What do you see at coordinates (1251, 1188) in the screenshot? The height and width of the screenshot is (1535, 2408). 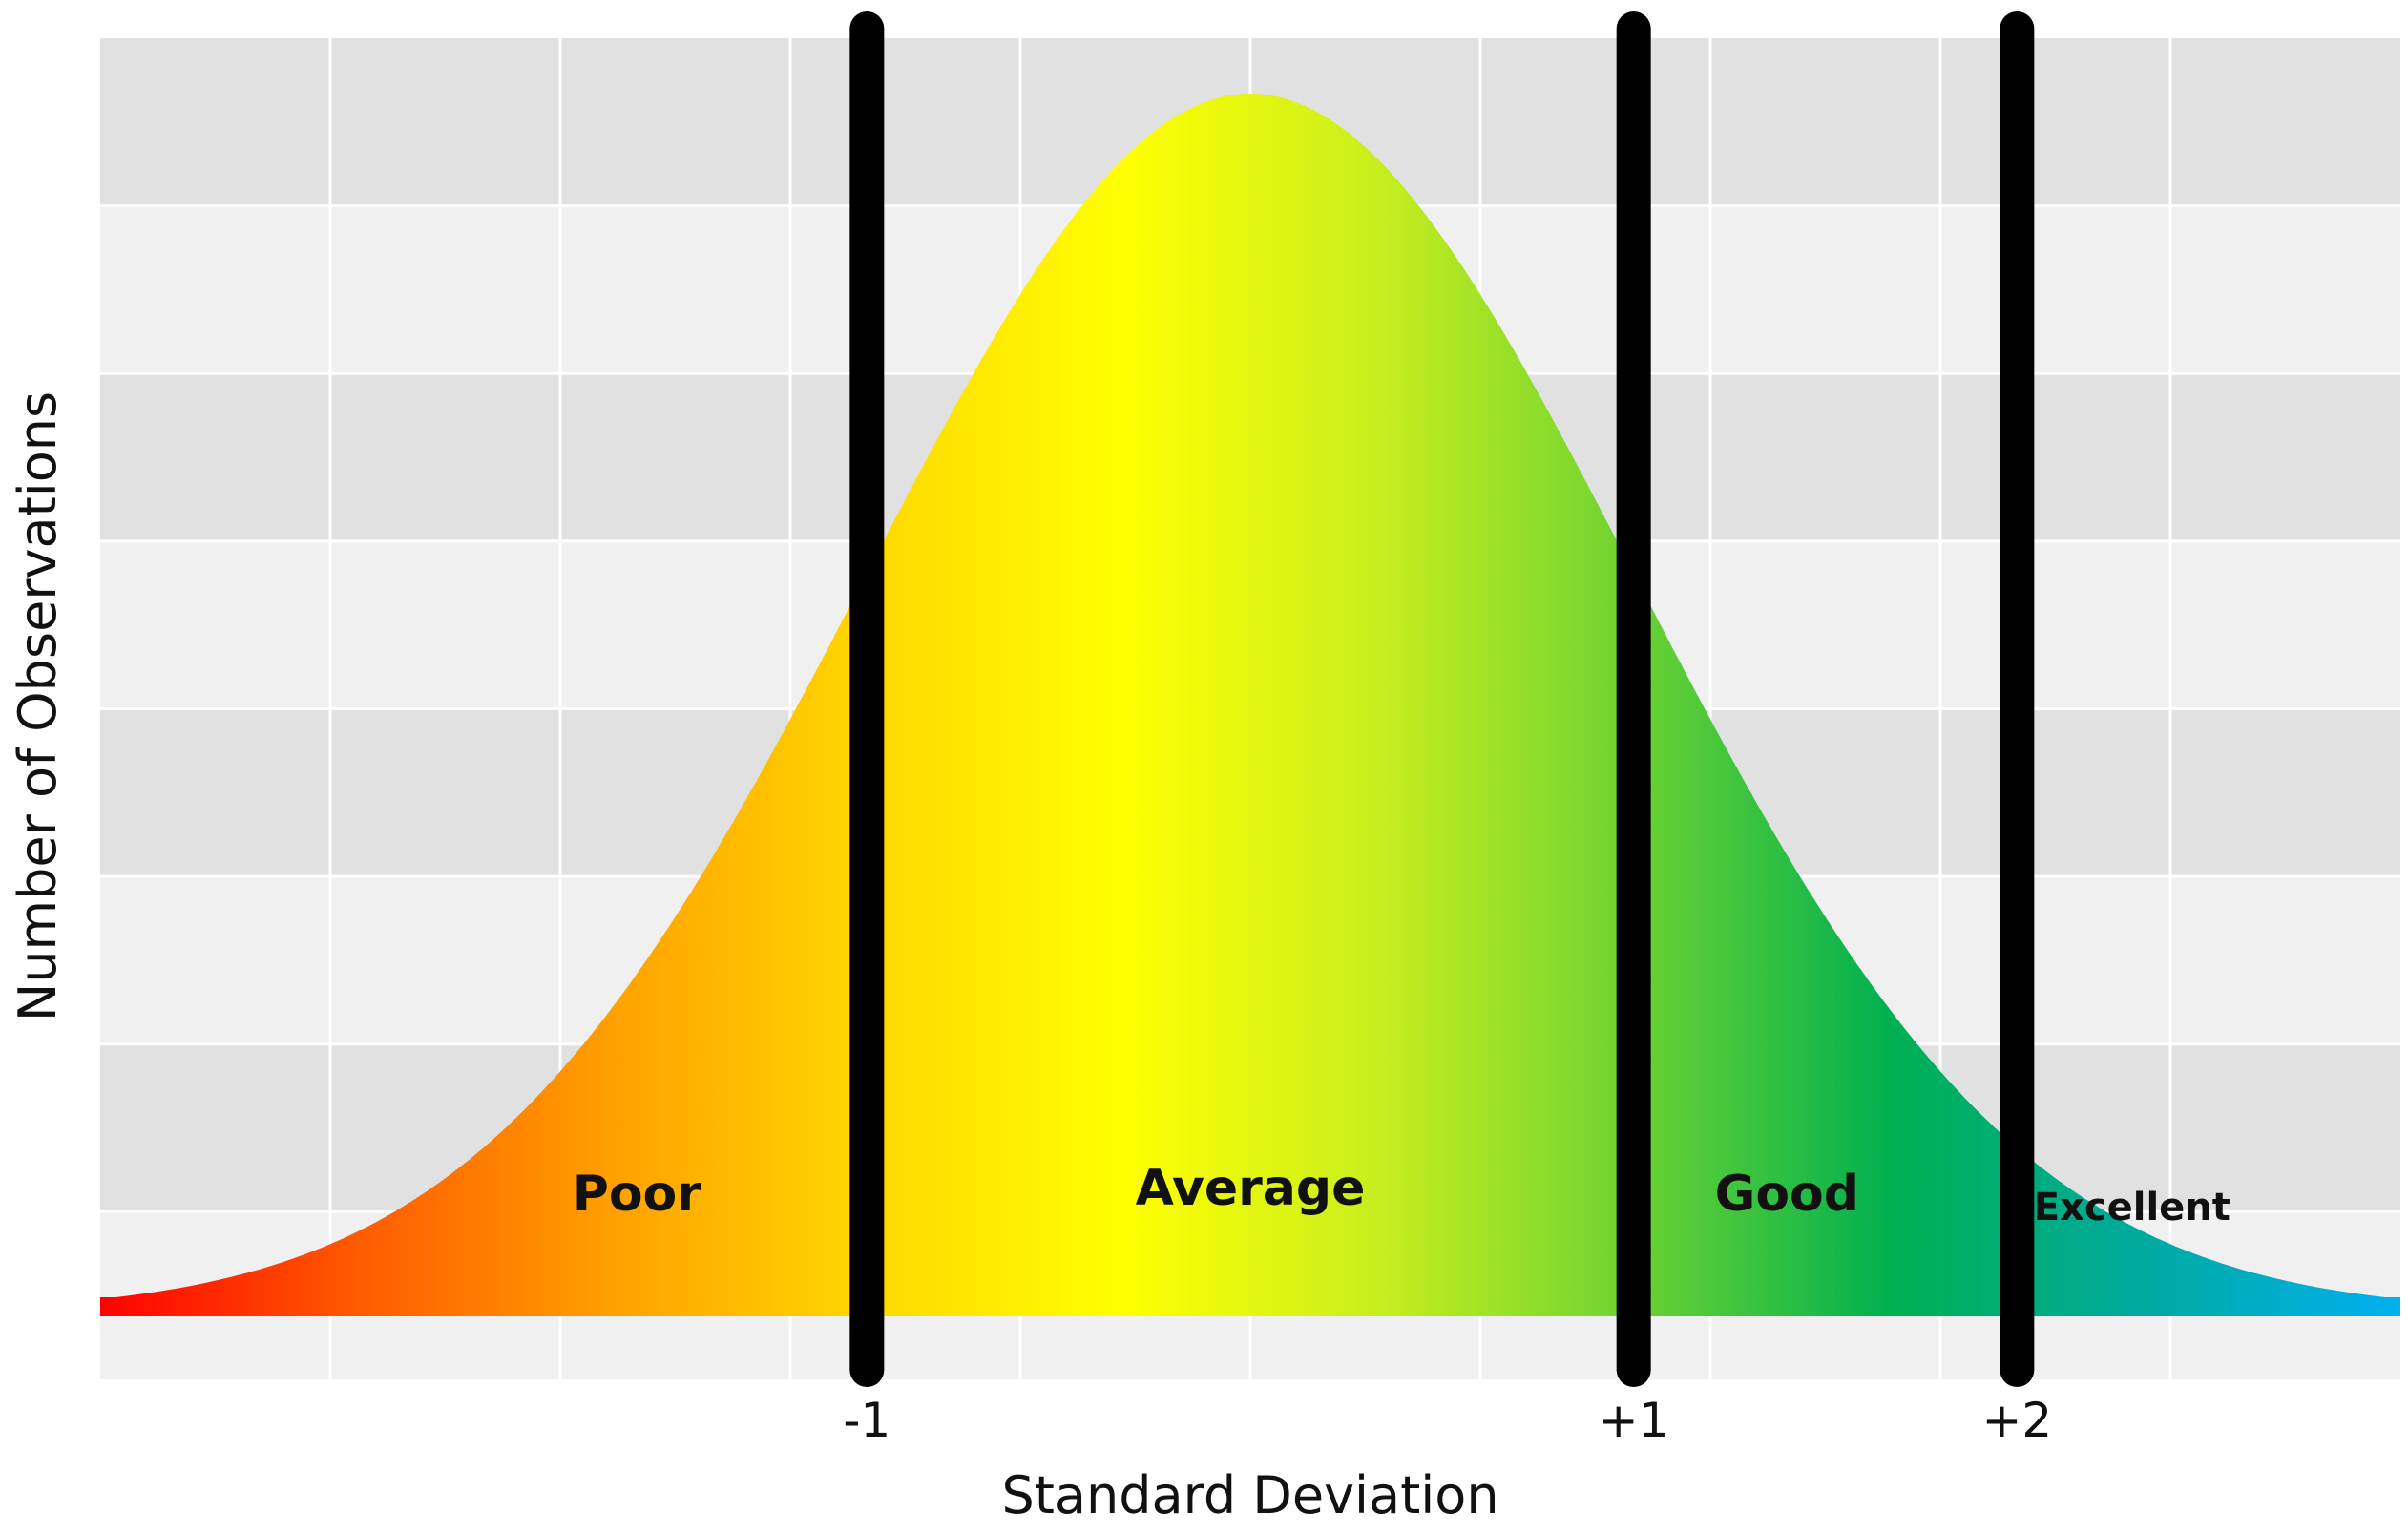 I see `zone-label-average: Average` at bounding box center [1251, 1188].